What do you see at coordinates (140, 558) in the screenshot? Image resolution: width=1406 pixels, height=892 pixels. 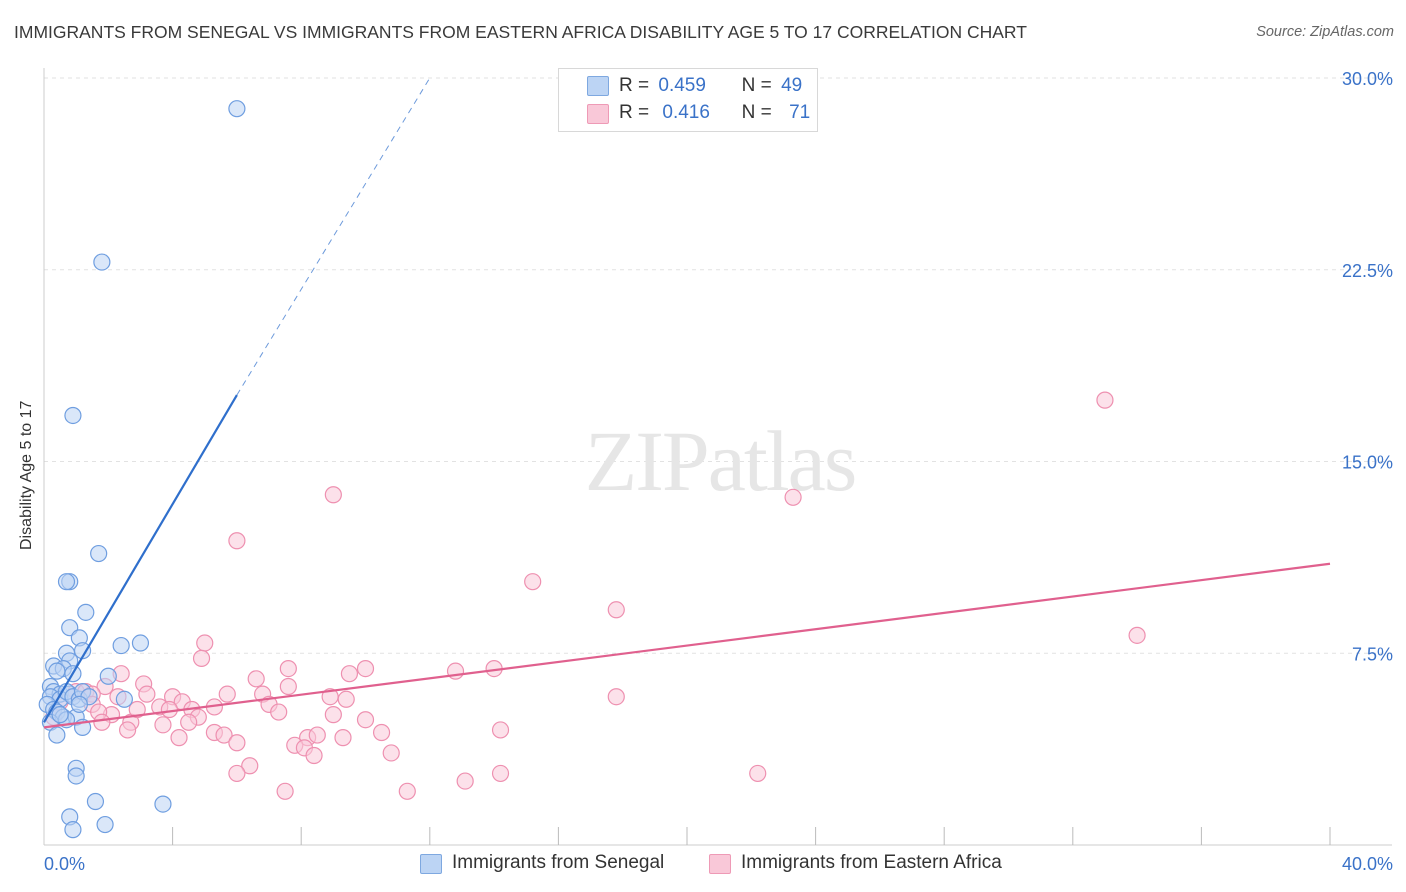 I see `trend-line-senegal` at bounding box center [140, 558].